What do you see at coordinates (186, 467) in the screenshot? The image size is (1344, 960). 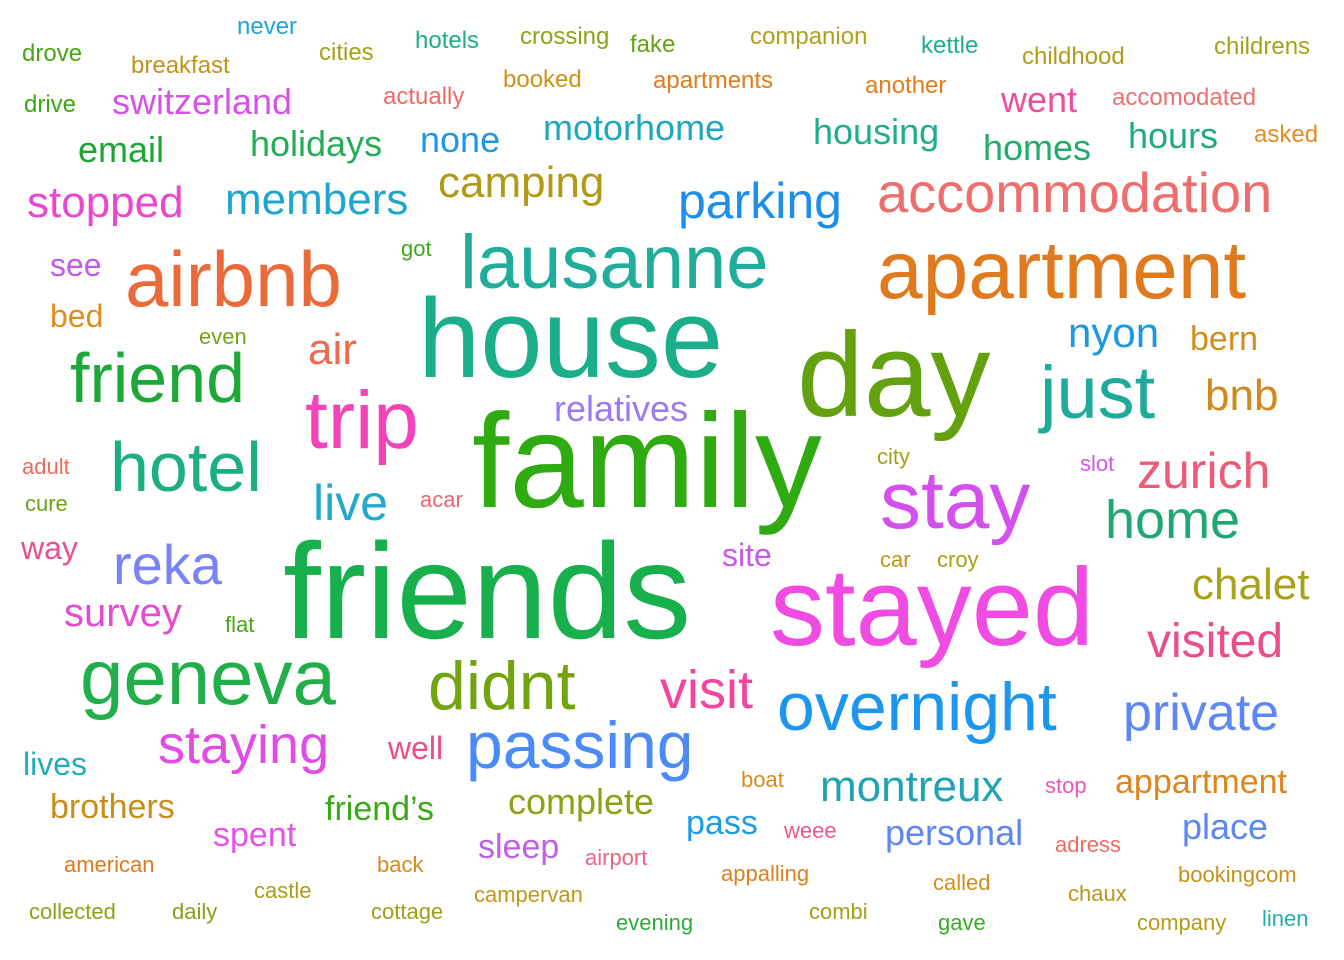 I see `word-hotel: hotel` at bounding box center [186, 467].